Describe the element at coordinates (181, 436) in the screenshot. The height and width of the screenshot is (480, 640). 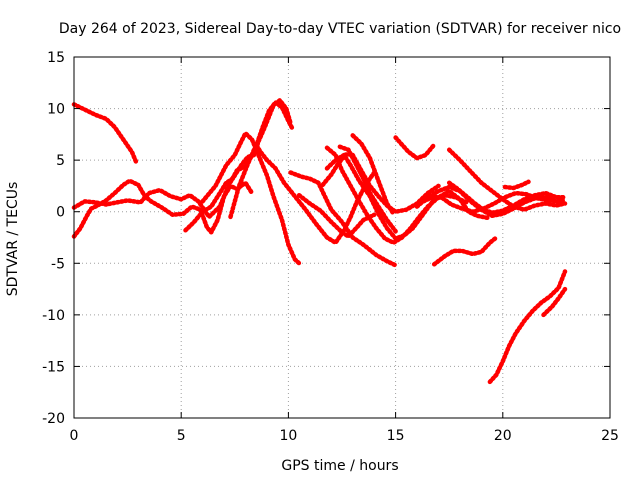
I see `x-tick-label: 5` at that location.